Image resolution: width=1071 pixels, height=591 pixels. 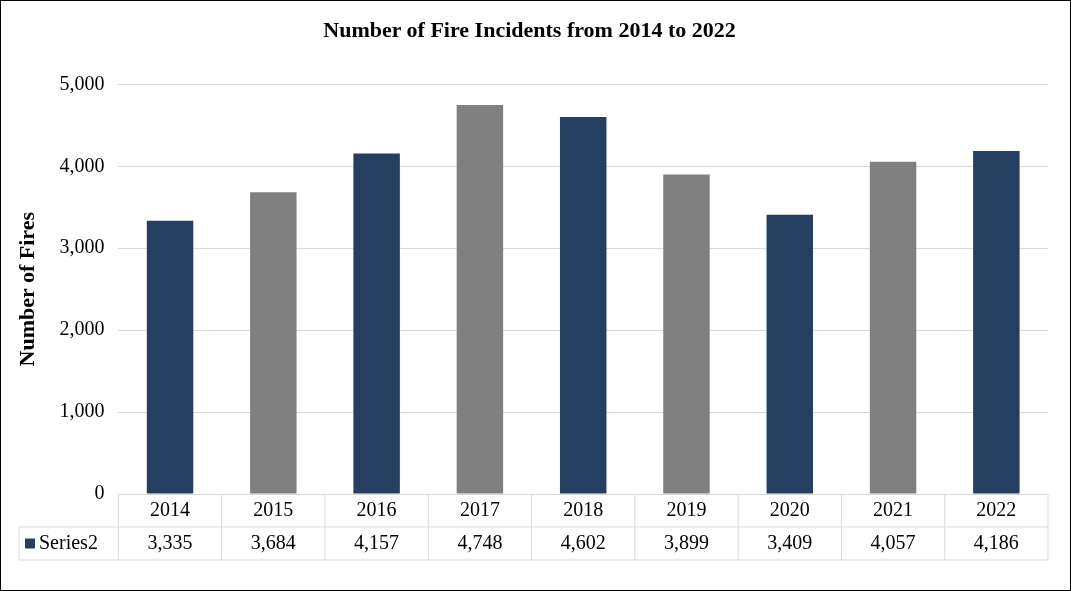 I want to click on x-tick-label: 2018, so click(x=583, y=508).